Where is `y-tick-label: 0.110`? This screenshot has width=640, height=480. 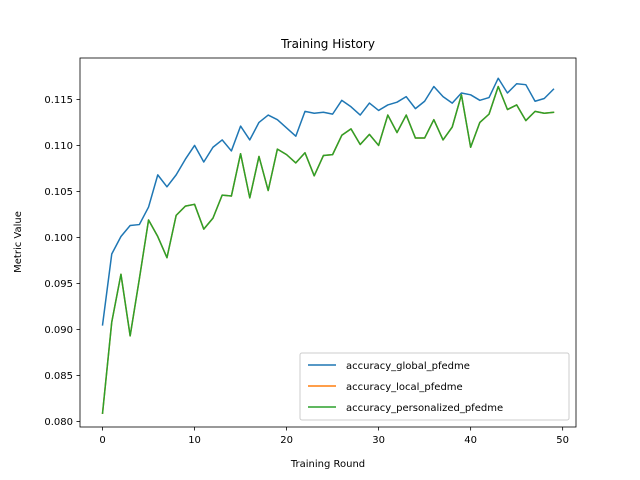 y-tick-label: 0.110 is located at coordinates (58, 146).